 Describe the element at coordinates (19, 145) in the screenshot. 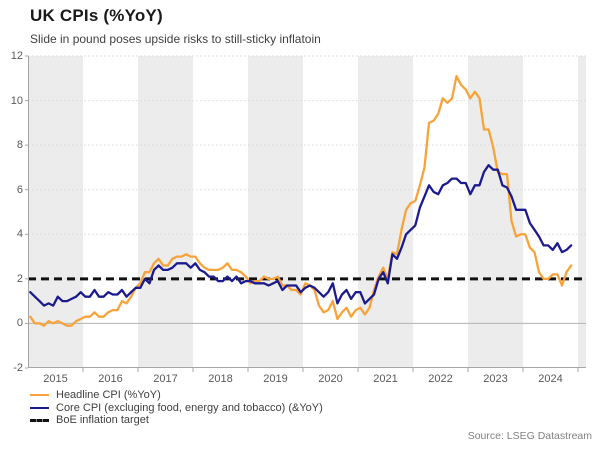

I see `y-tick-label: 8` at that location.